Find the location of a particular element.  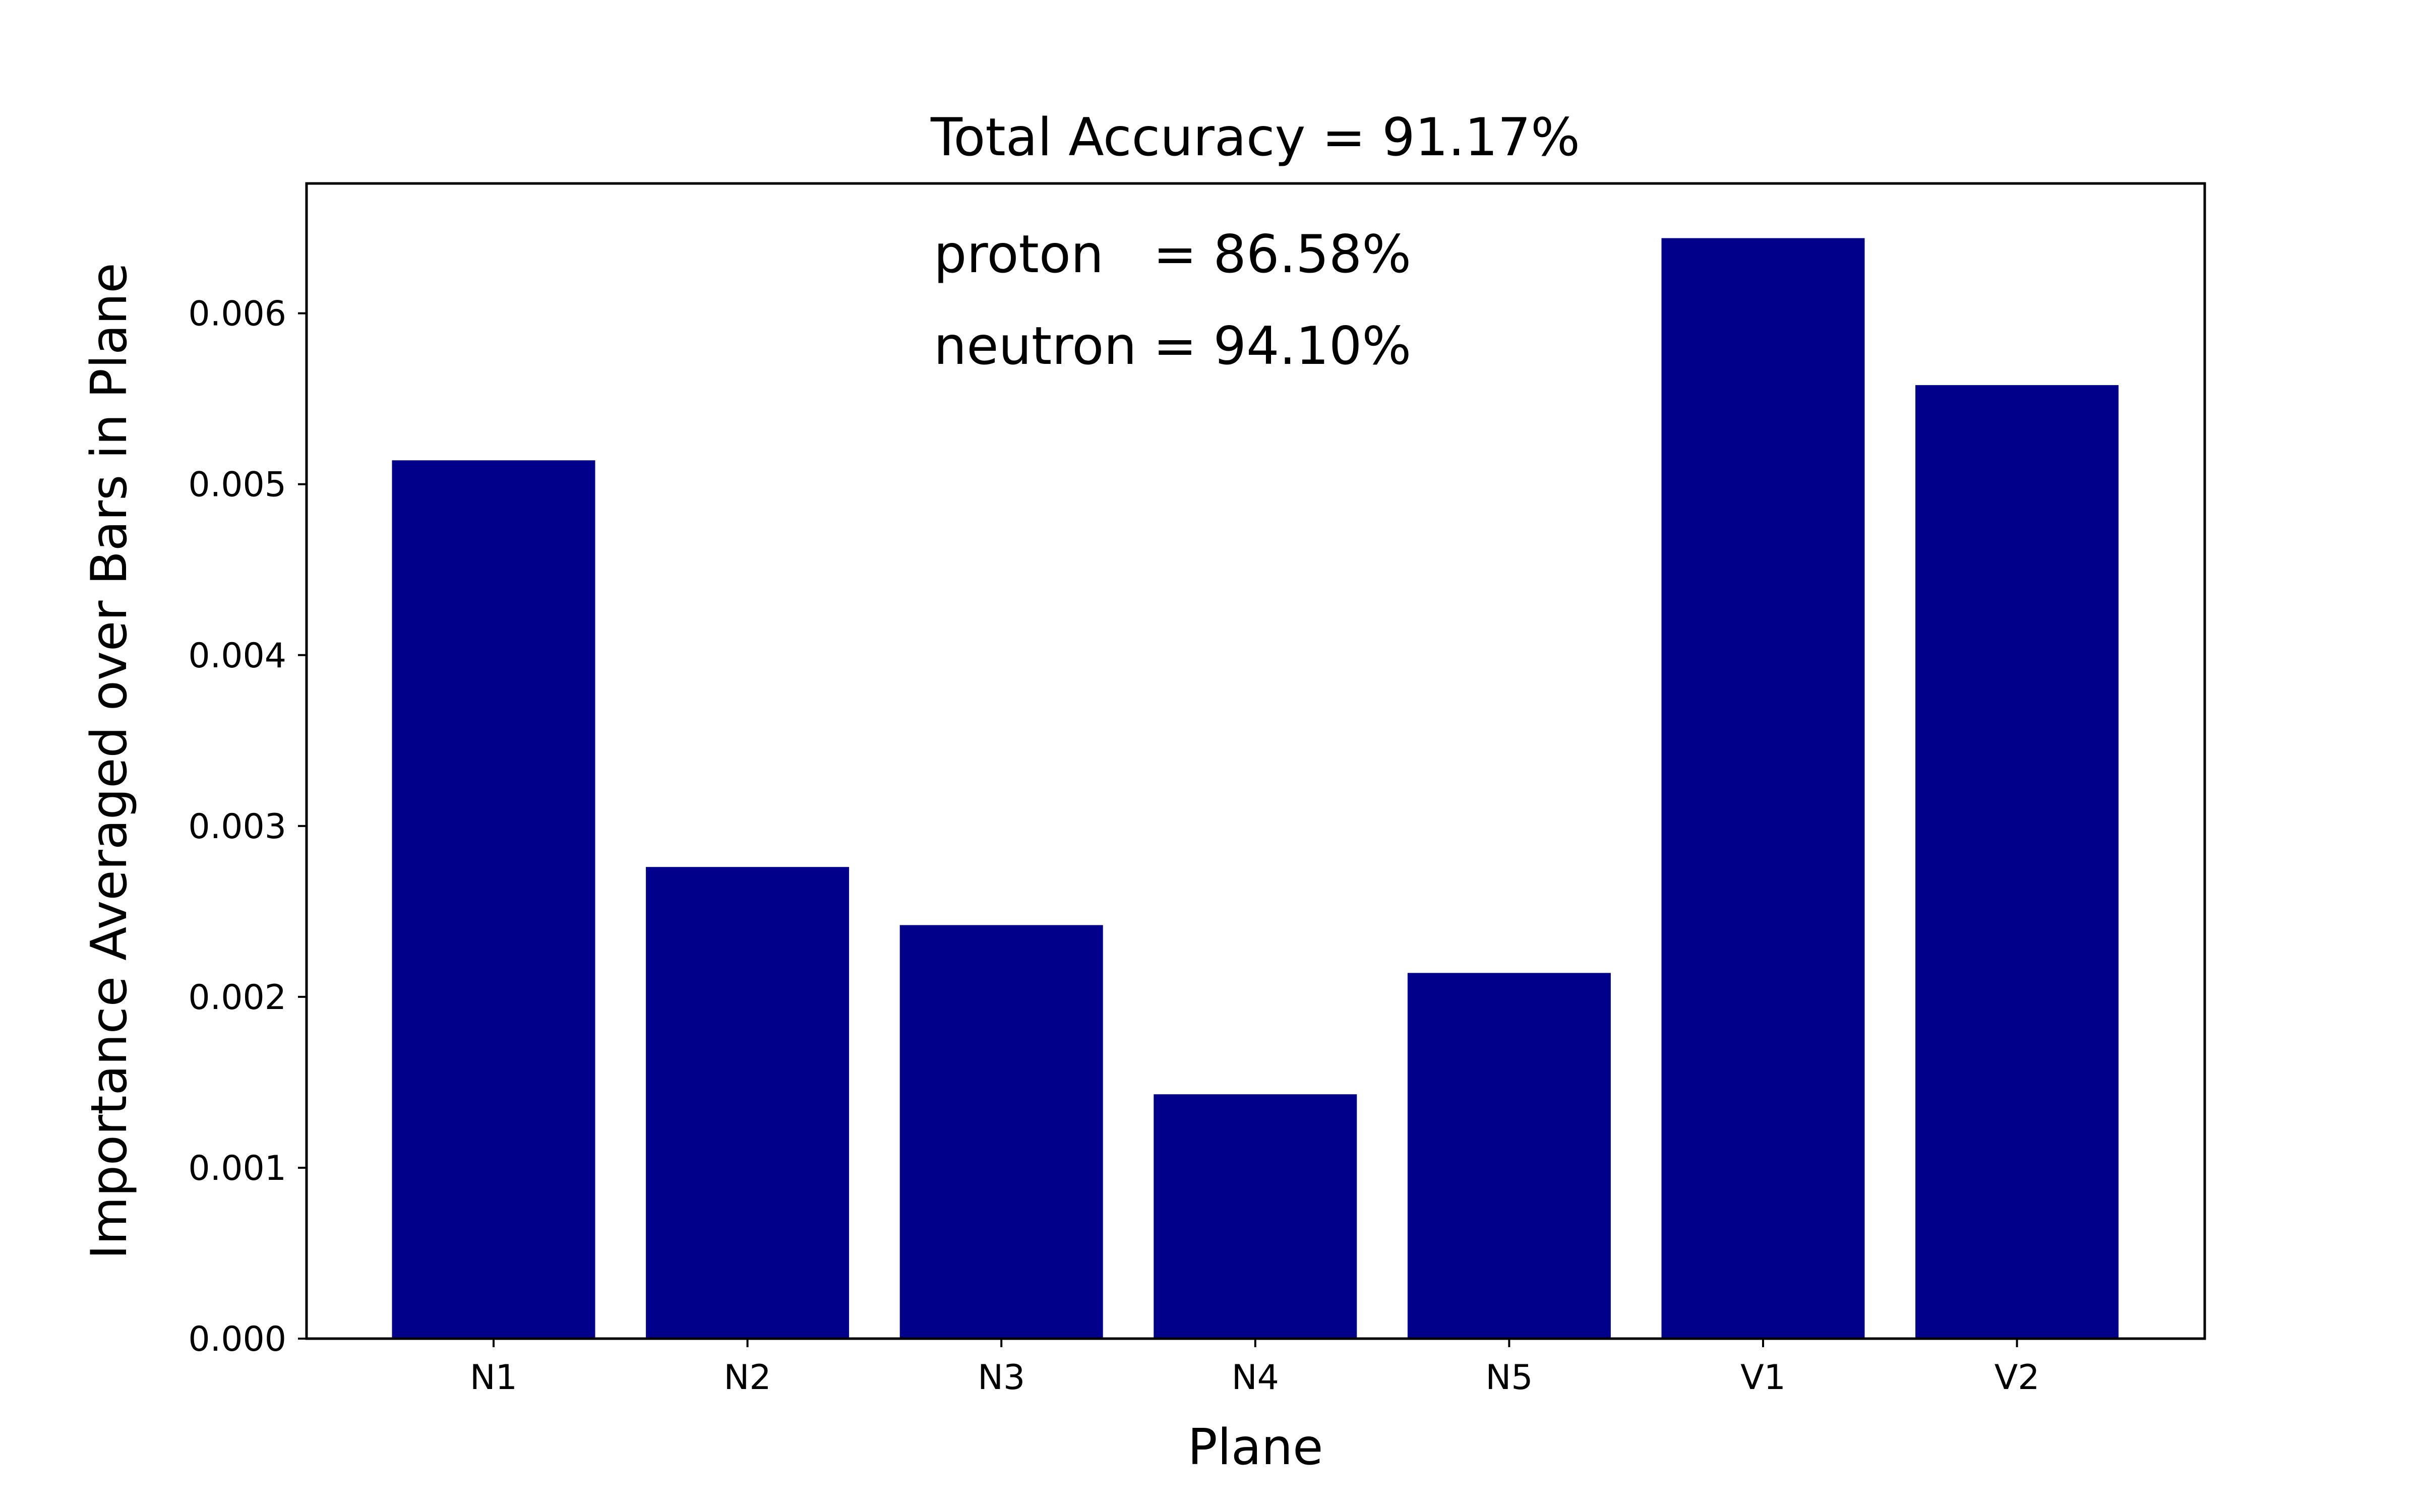

y-tick-label: 0.003 is located at coordinates (237, 827).